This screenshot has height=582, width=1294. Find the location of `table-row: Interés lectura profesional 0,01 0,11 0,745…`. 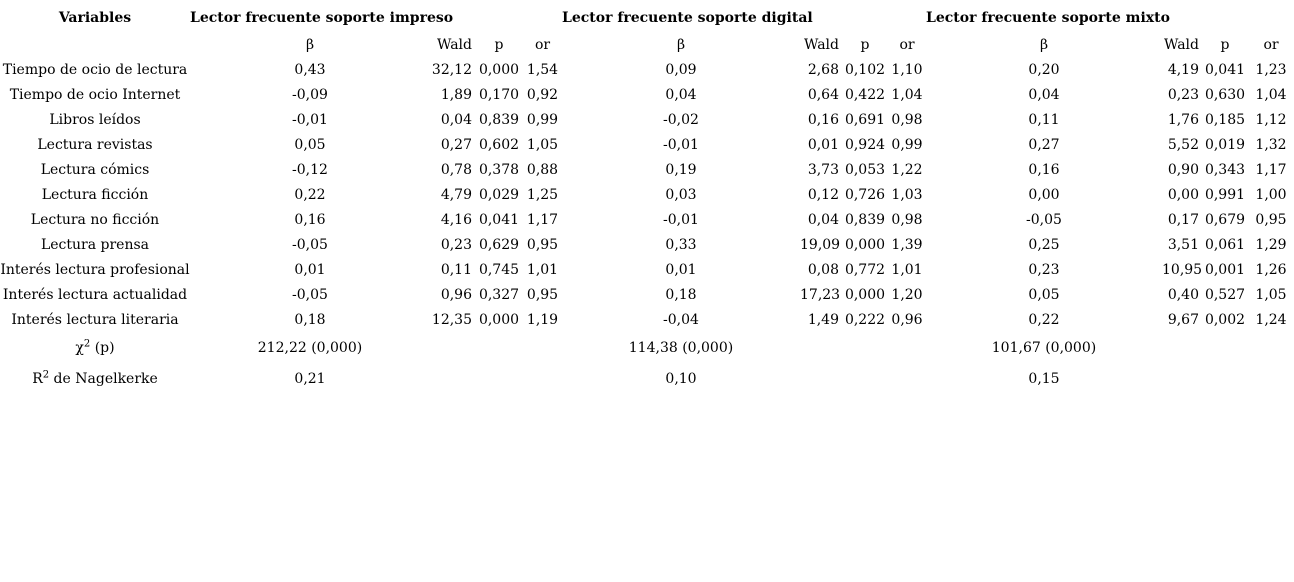

table-row: Interés lectura profesional 0,01 0,11 0,745… is located at coordinates (647, 269).